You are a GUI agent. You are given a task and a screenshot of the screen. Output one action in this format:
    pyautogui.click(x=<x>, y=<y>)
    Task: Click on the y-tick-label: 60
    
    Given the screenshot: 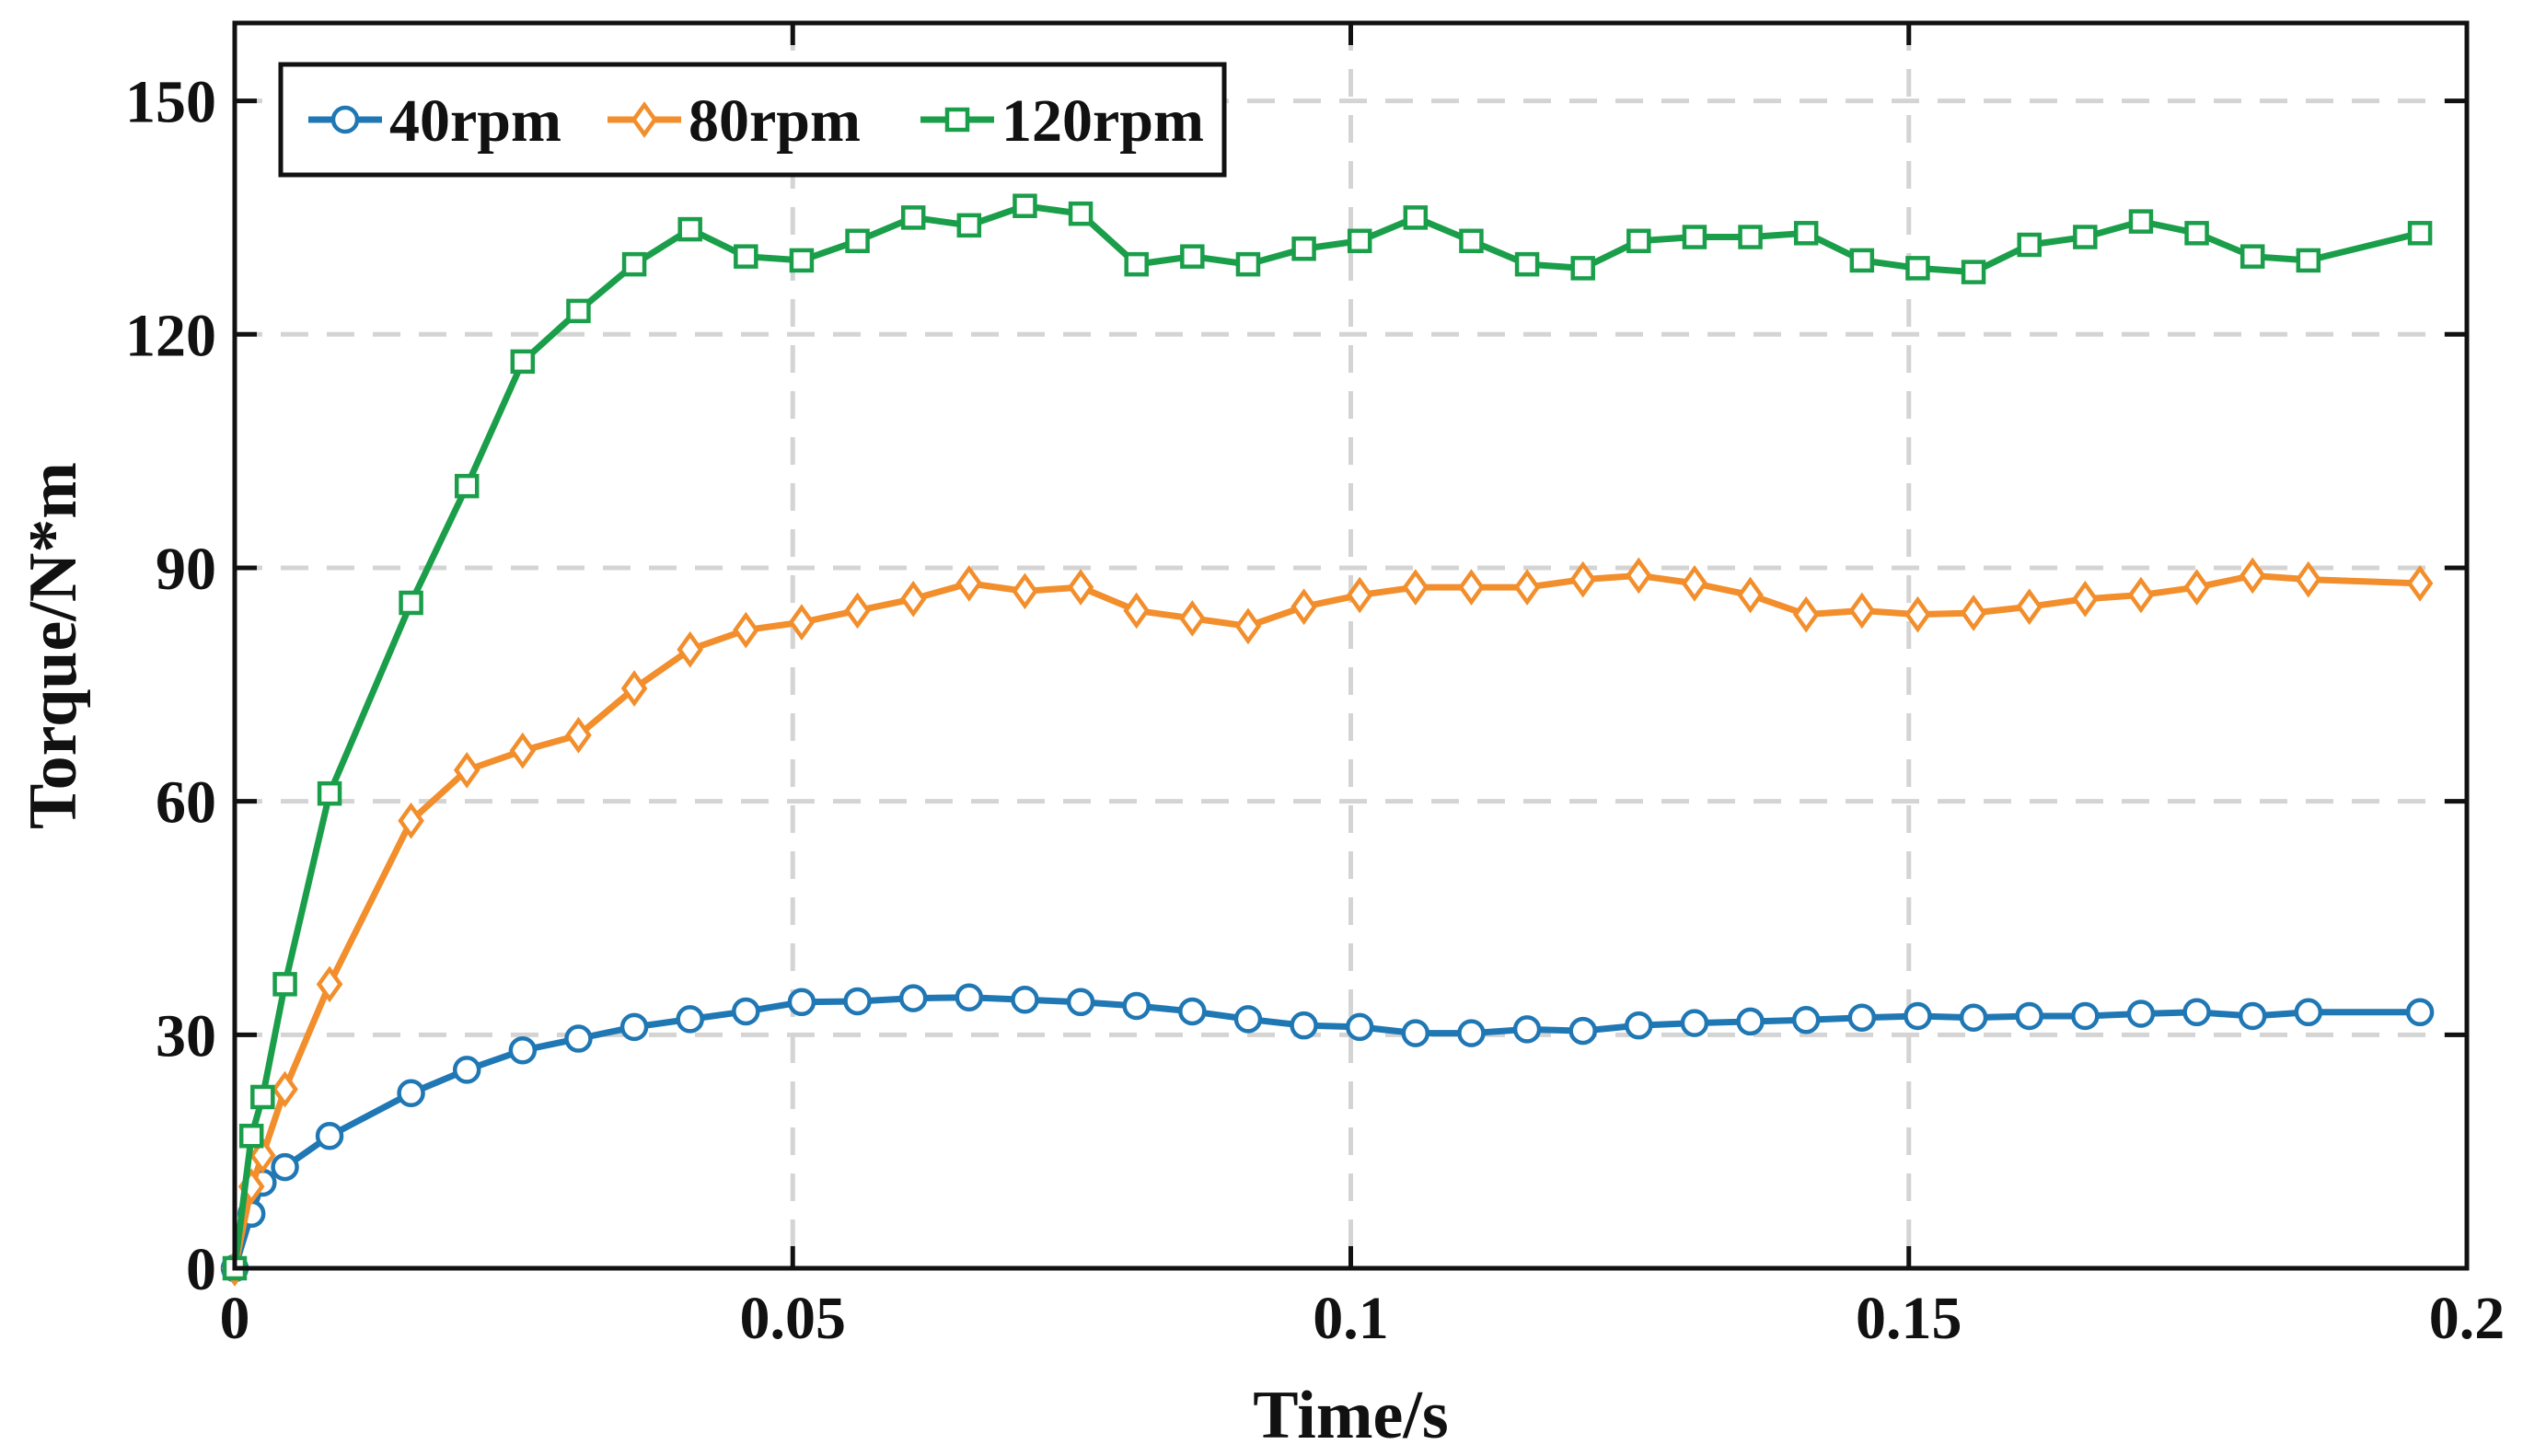 What is the action you would take?
    pyautogui.click(x=186, y=803)
    